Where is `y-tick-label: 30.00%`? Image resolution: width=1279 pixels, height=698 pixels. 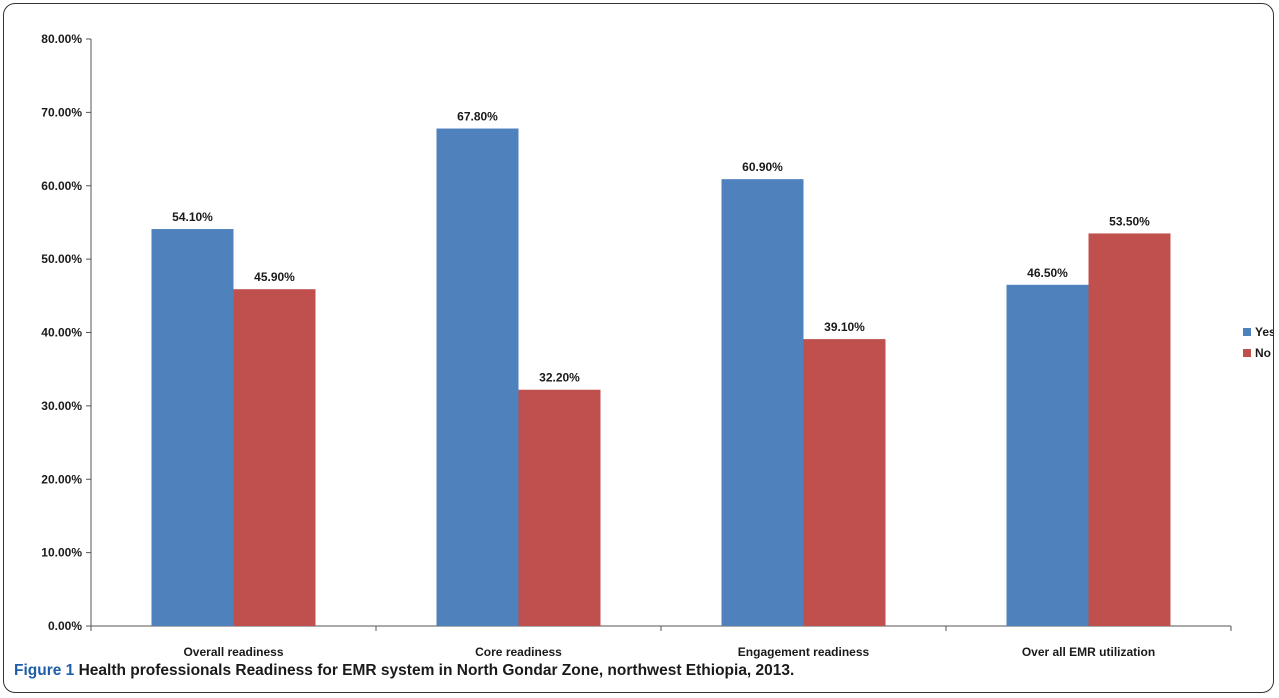
y-tick-label: 30.00% is located at coordinates (61, 406).